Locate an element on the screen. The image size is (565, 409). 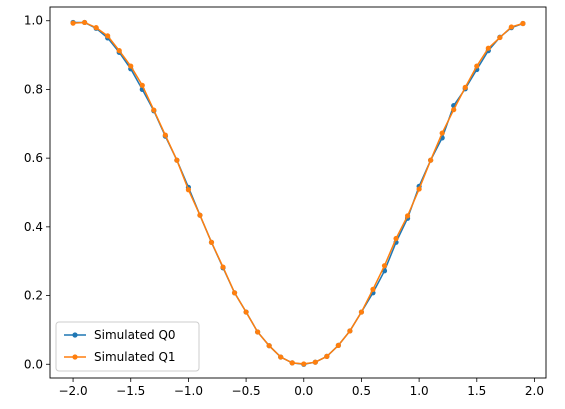
x-axis: −2.0 −1.5 −1.0 −0.5 0.0 0.5 1.0 1.5 2.0 is located at coordinates (301, 388).